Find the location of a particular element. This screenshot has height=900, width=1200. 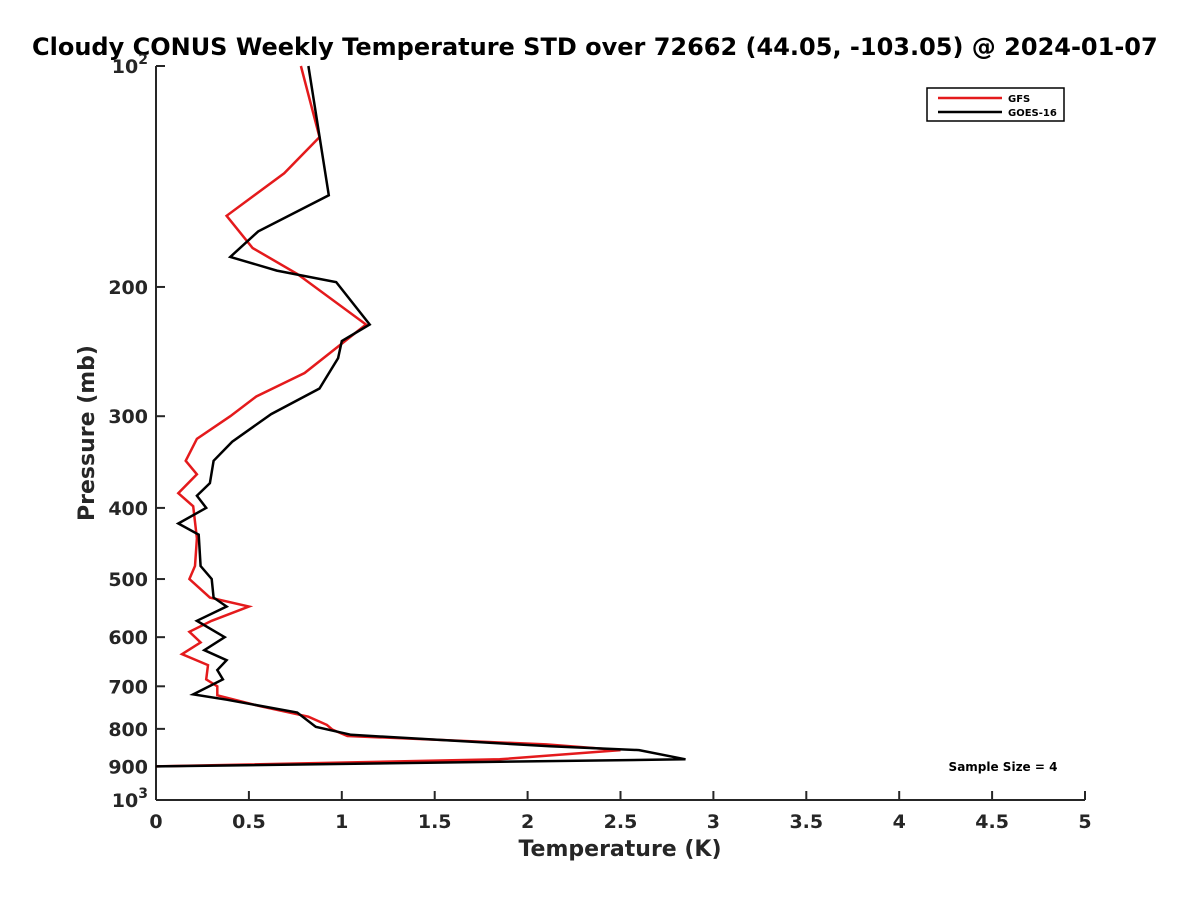

y-tick-label: 300 is located at coordinates (128, 417).